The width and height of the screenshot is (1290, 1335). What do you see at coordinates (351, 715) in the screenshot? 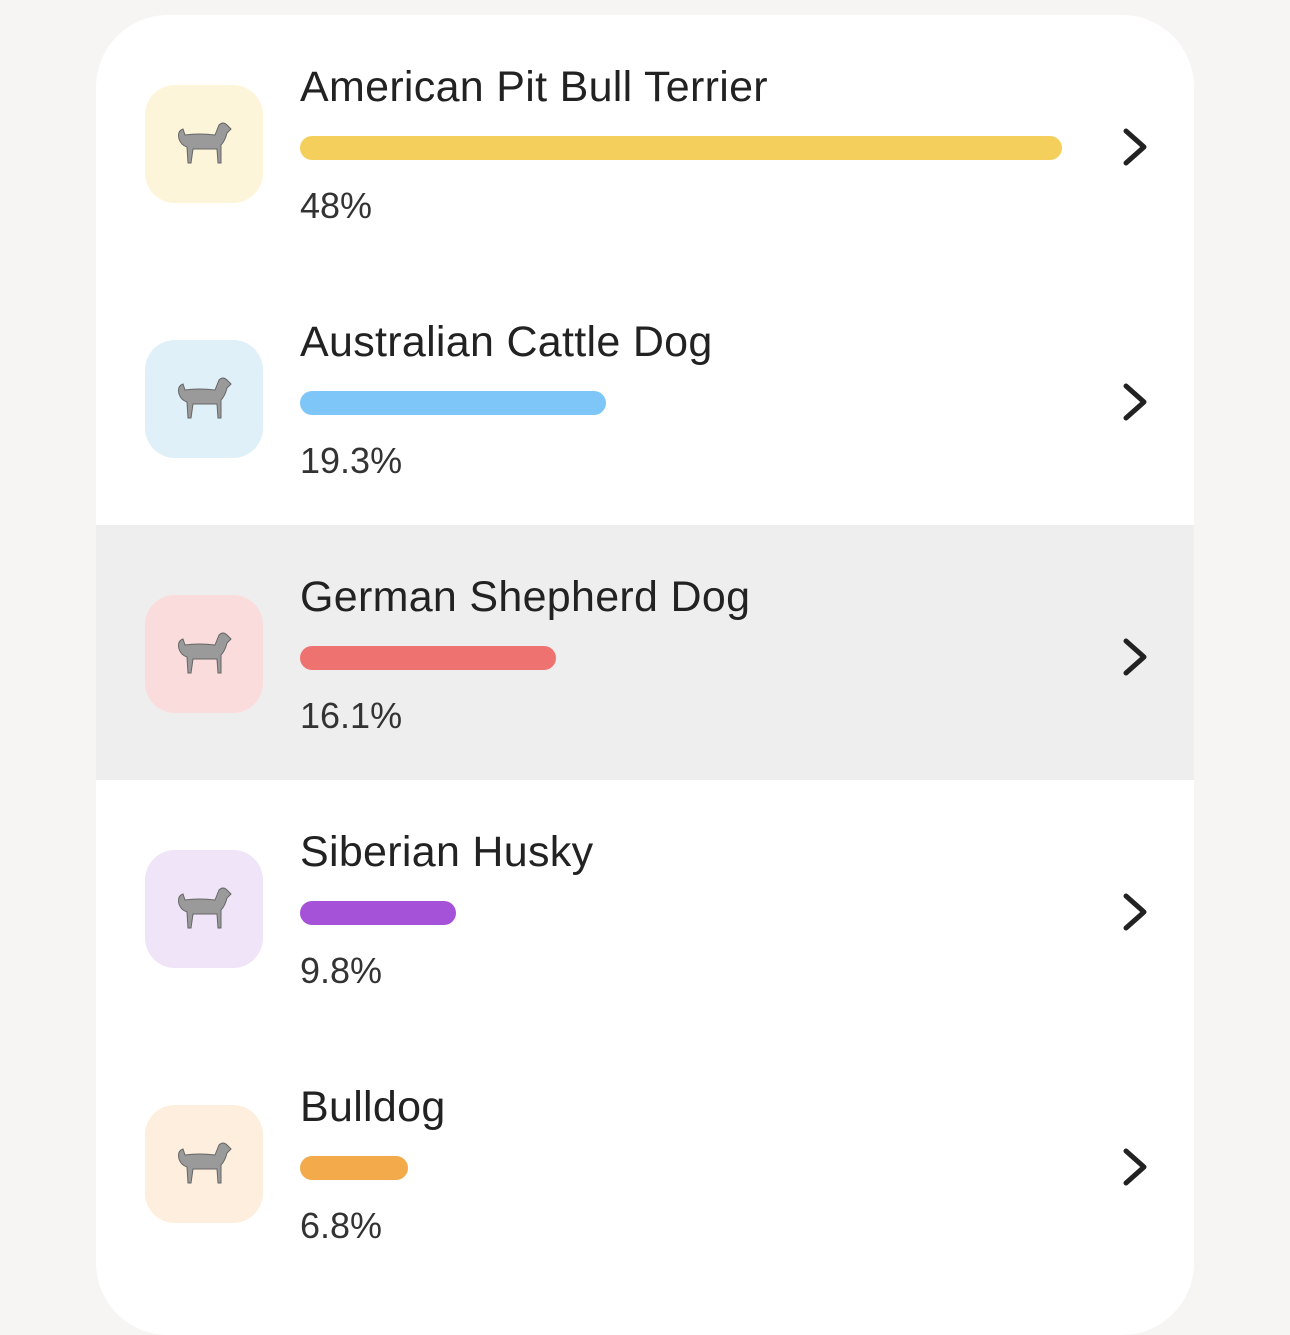
I see `percentage-label: 16.1%` at bounding box center [351, 715].